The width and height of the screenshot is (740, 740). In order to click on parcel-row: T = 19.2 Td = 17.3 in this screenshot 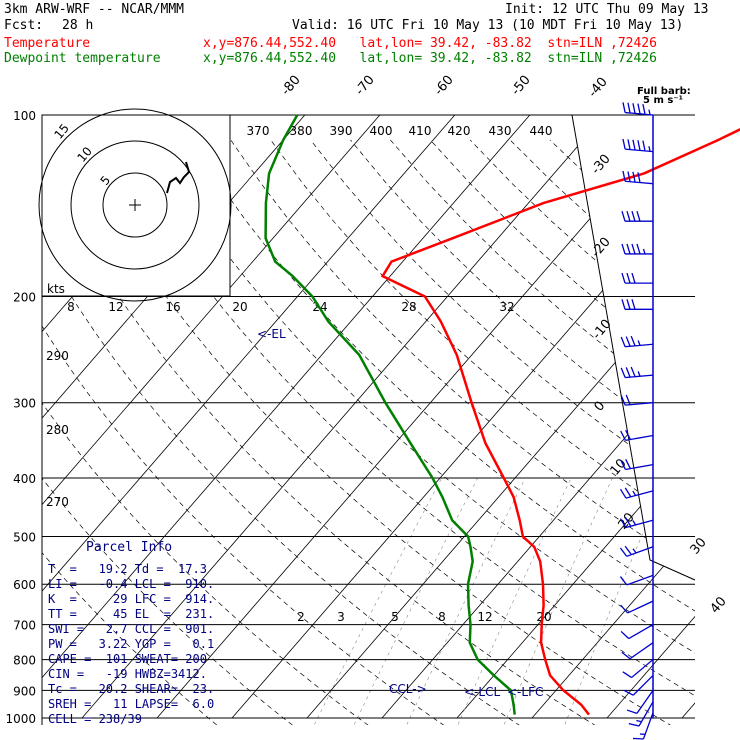, I will do `click(127, 569)`.